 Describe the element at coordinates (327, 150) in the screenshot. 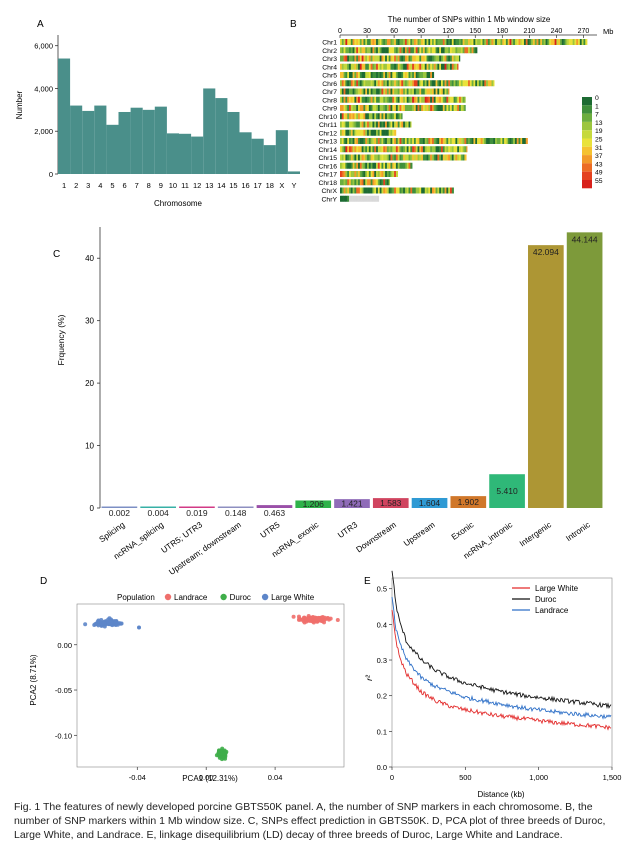

I see `chart-b-chrom-label: Chr14` at that location.